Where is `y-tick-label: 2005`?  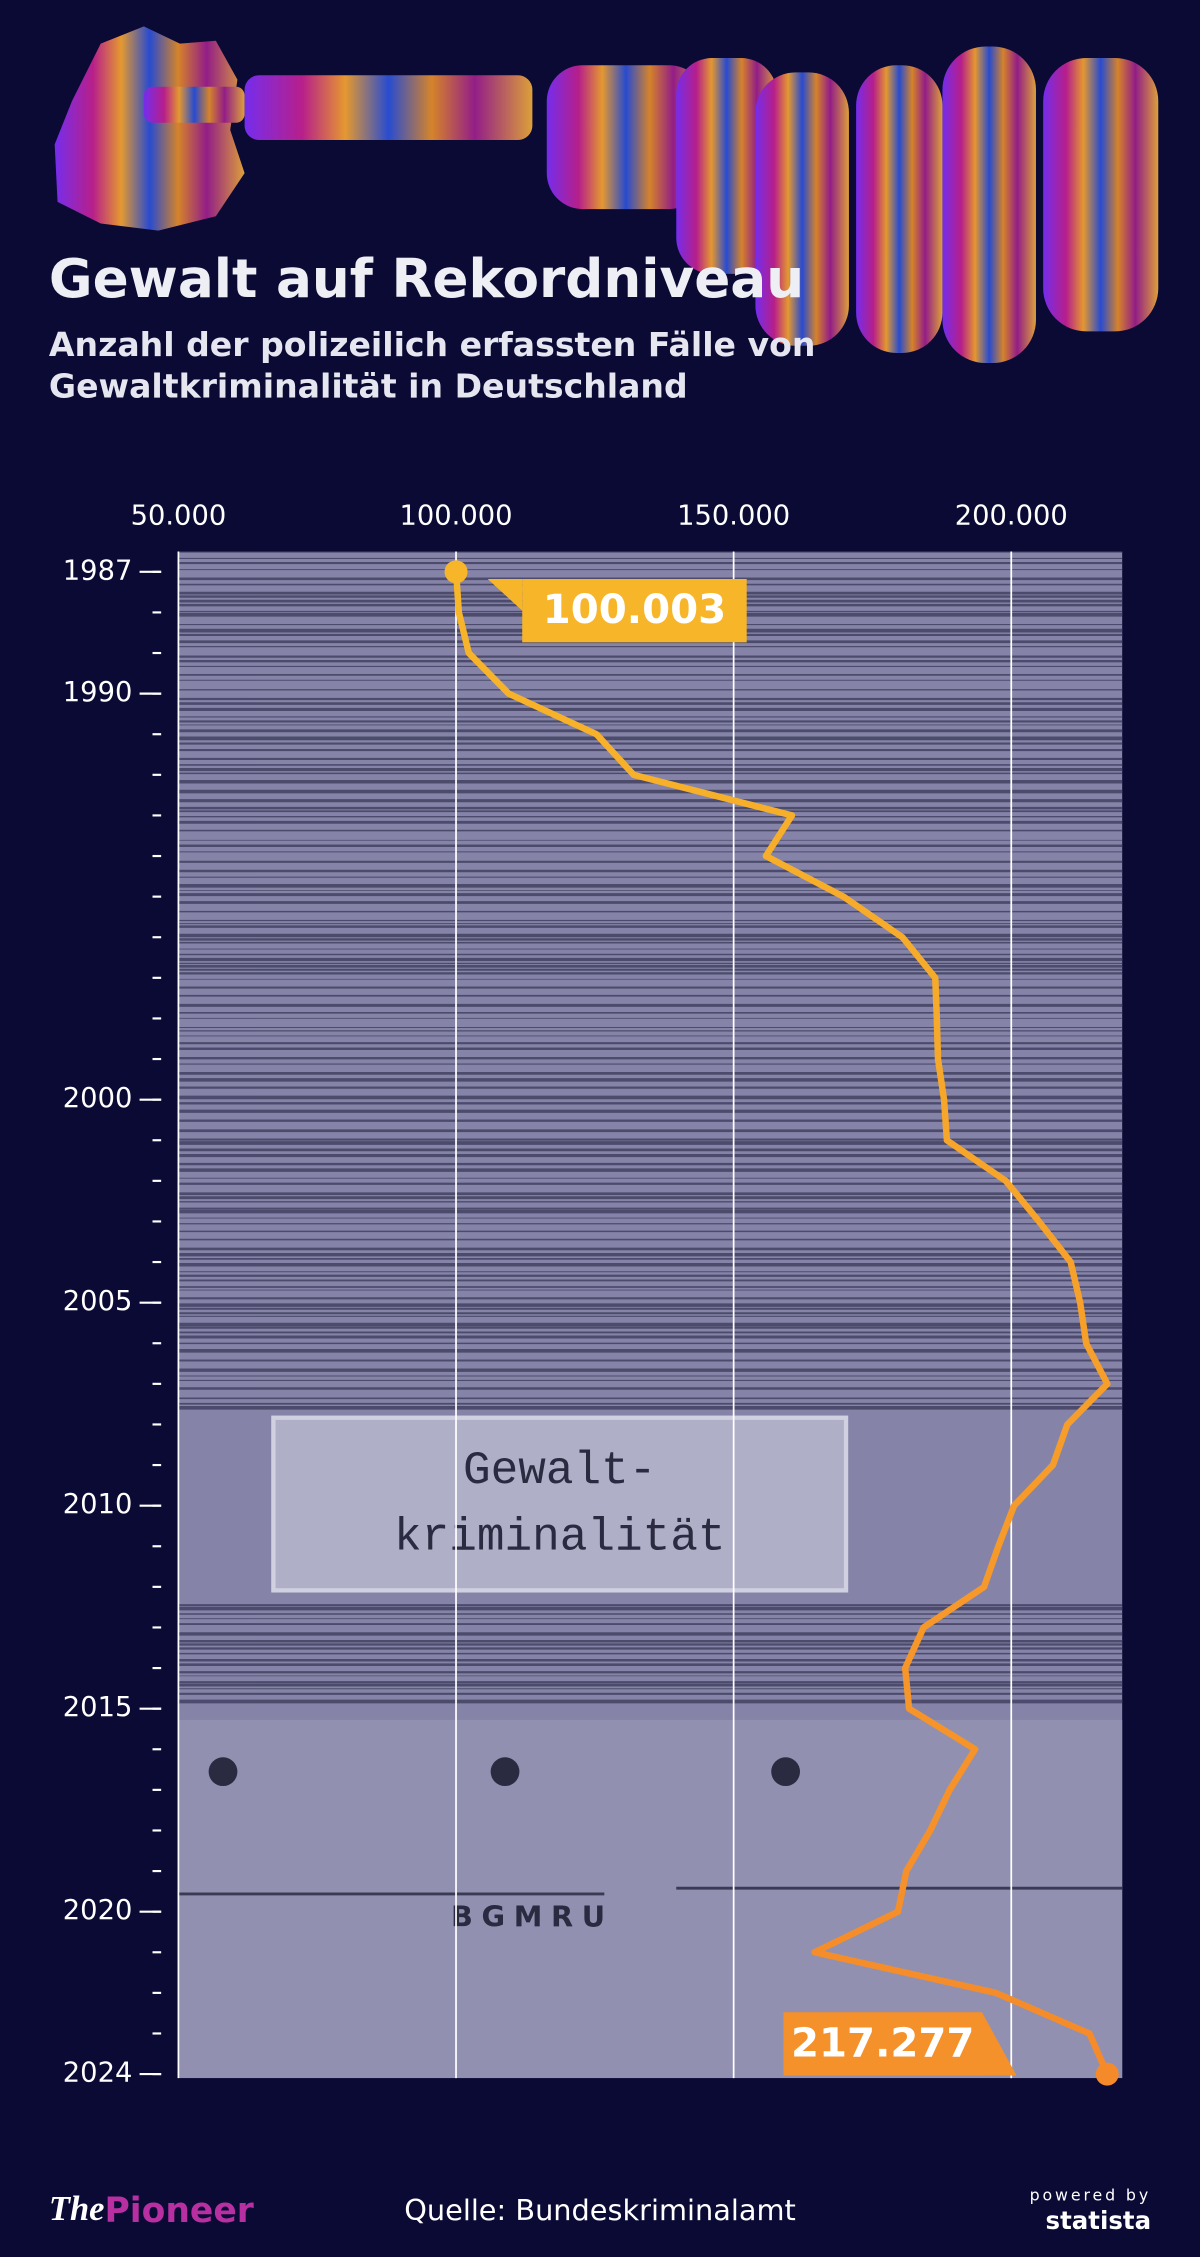 y-tick-label: 2005 is located at coordinates (98, 1301).